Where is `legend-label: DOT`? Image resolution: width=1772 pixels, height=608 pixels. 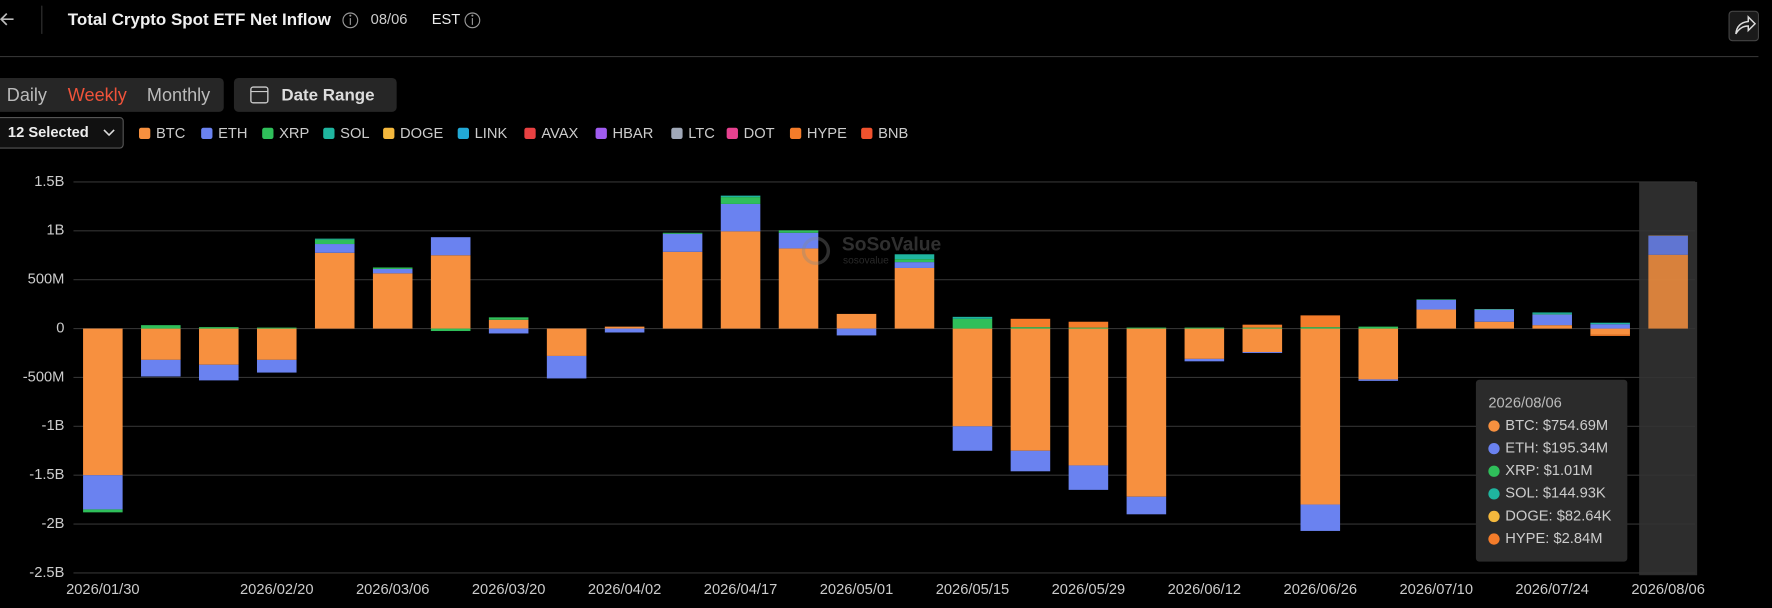 legend-label: DOT is located at coordinates (759, 134).